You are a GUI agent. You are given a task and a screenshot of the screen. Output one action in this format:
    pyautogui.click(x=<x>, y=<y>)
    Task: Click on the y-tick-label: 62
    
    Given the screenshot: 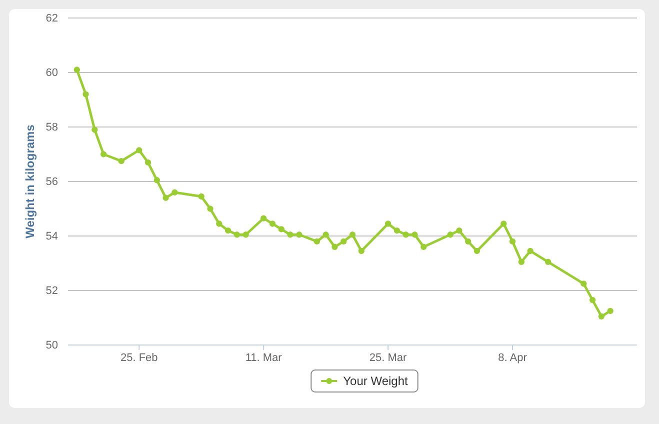 What is the action you would take?
    pyautogui.click(x=52, y=18)
    